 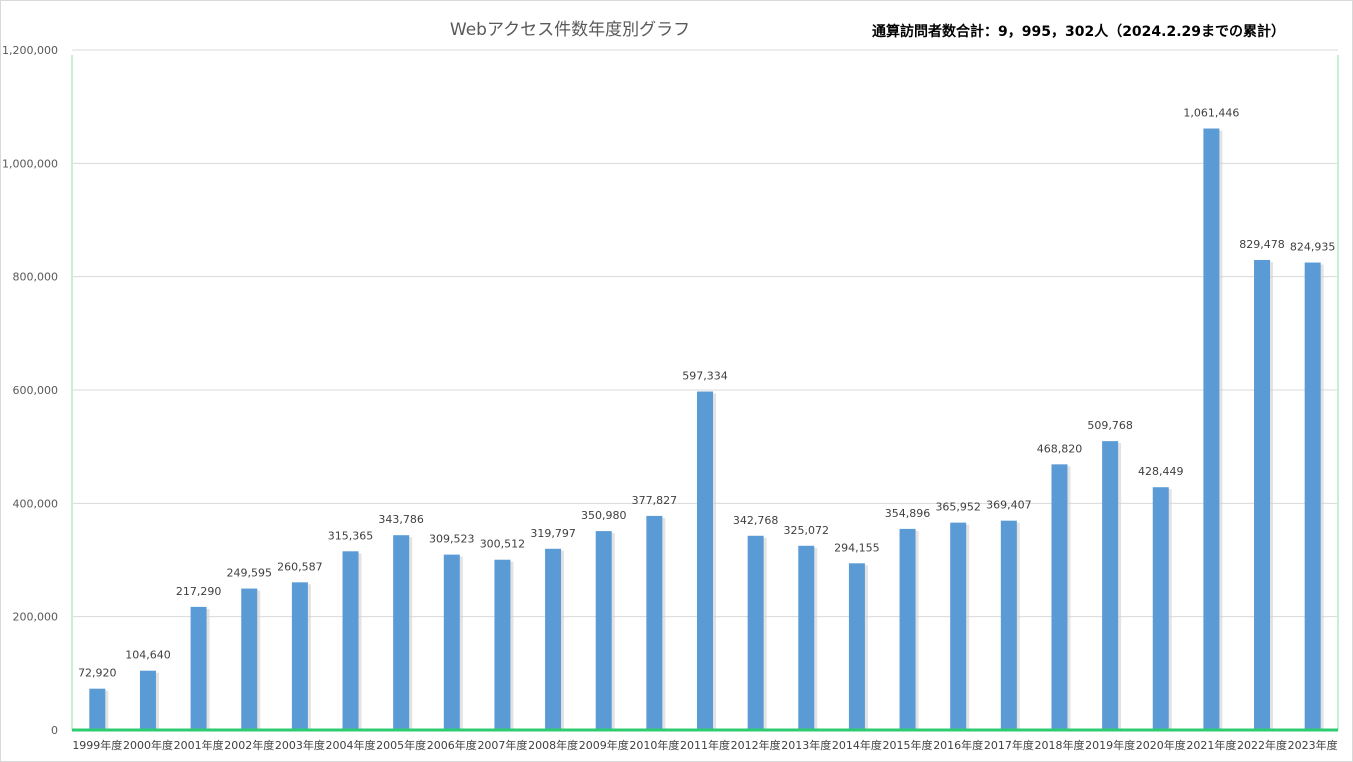 What do you see at coordinates (1161, 745) in the screenshot?
I see `x-tick-label: 2020年度` at bounding box center [1161, 745].